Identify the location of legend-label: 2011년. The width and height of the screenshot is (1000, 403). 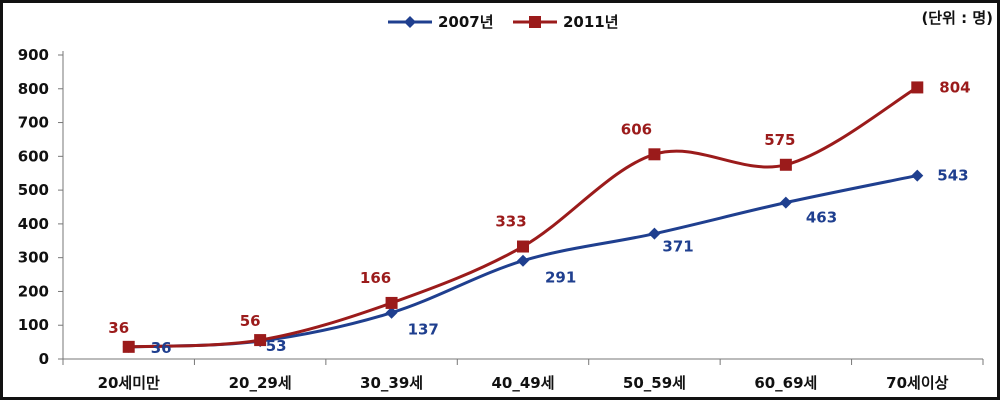
(591, 22).